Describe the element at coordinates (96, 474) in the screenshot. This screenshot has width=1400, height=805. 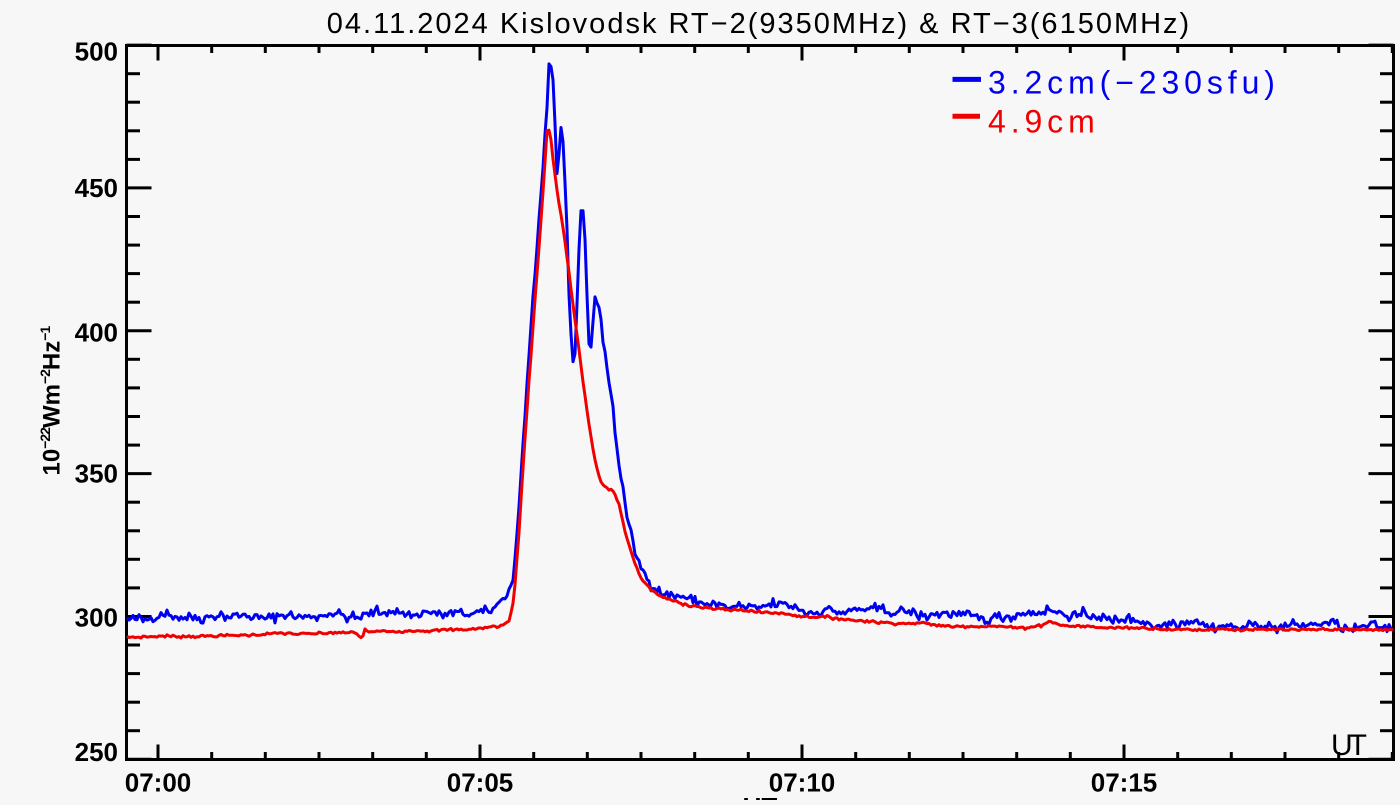
I see `svg-text: 350` at that location.